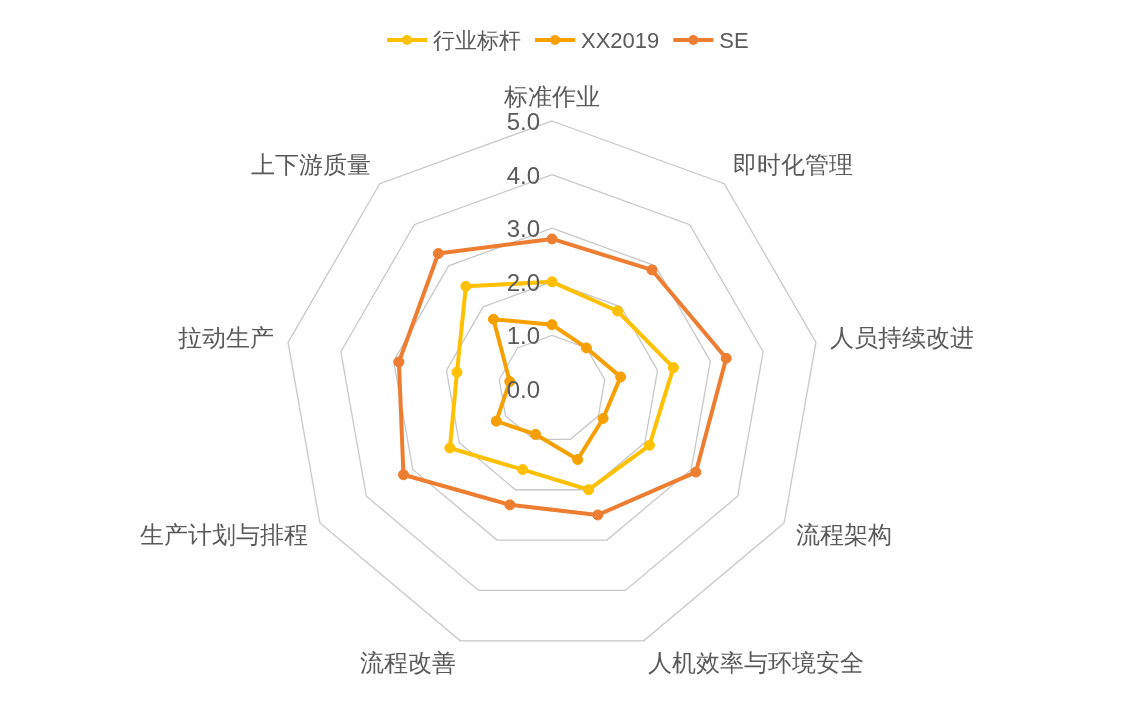 This screenshot has height=710, width=1134. Describe the element at coordinates (223, 534) in the screenshot. I see `spoke-label: 生产计划与排程` at that location.